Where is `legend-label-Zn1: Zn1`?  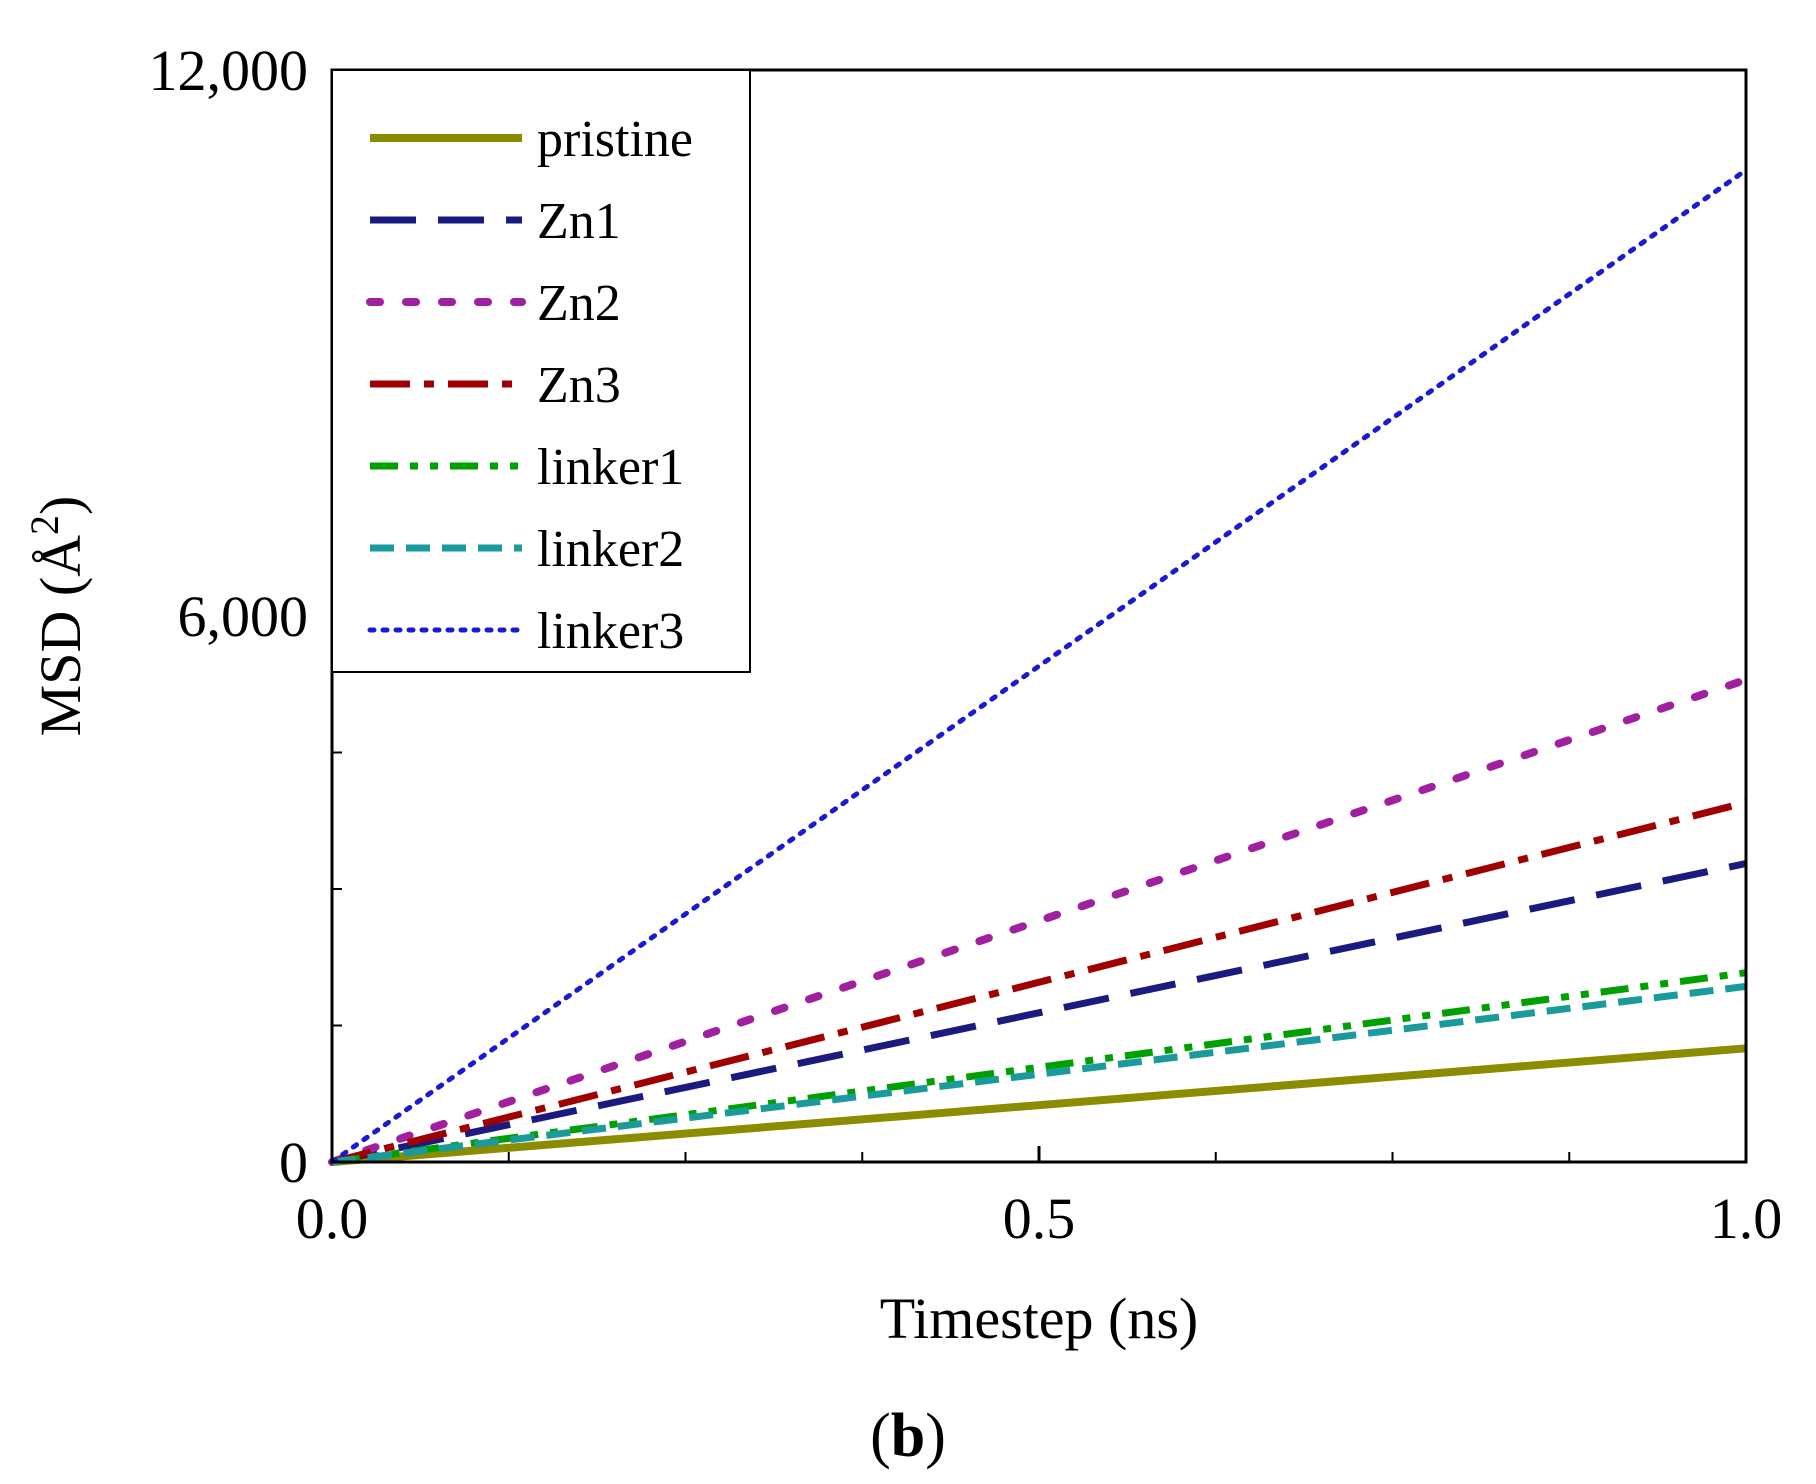
legend-label-Zn1: Zn1 is located at coordinates (579, 221).